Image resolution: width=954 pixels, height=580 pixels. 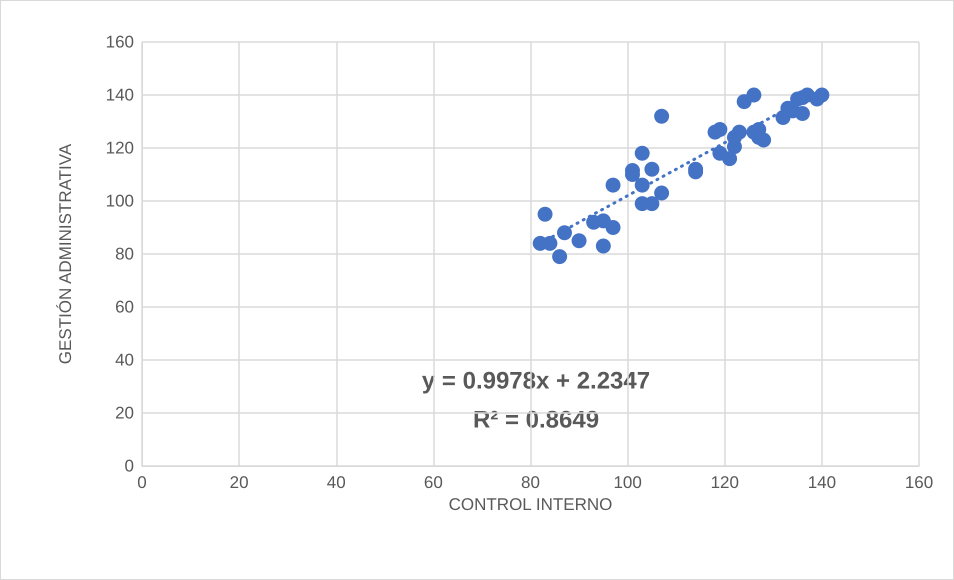 I want to click on x-tick-label: 160, so click(x=919, y=482).